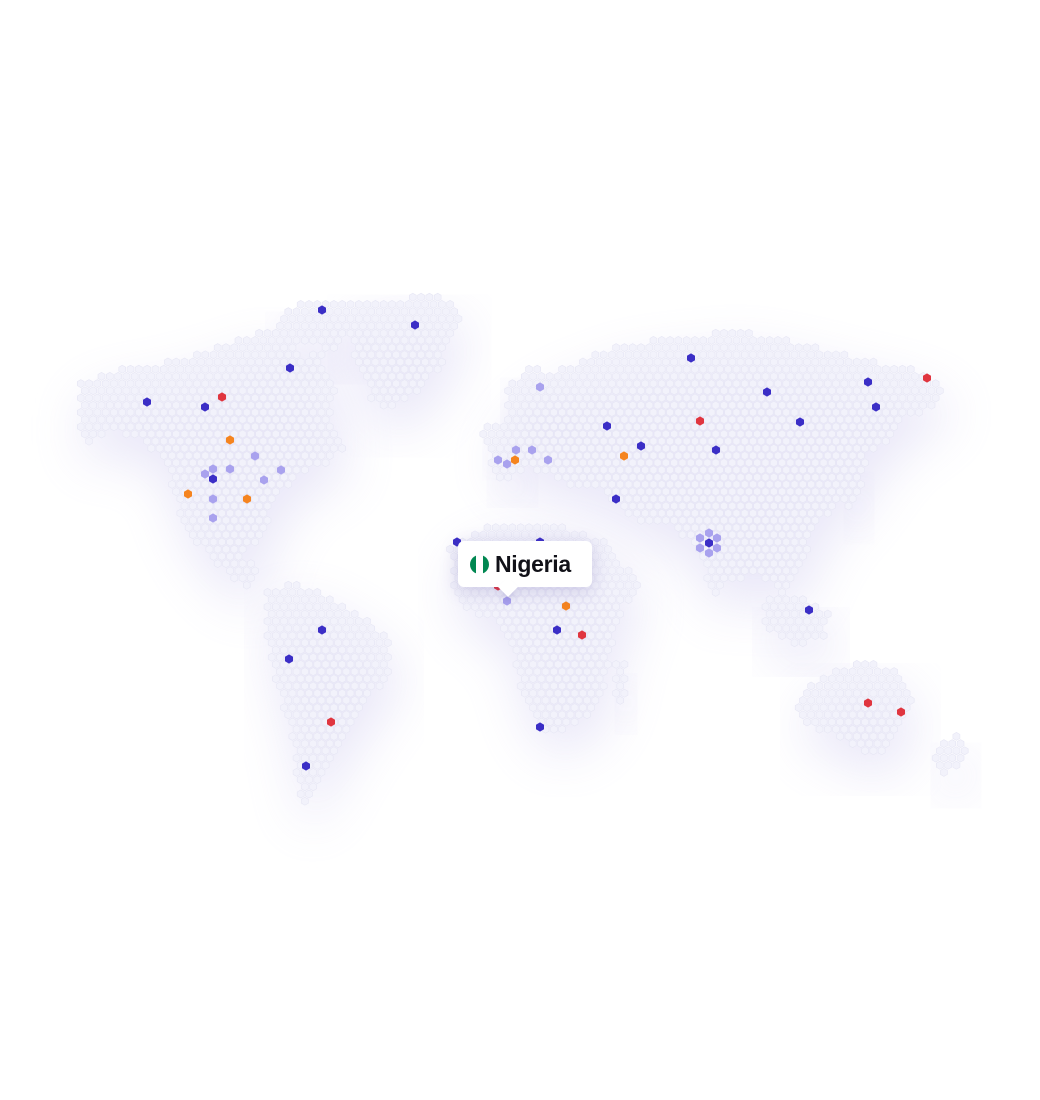 This screenshot has height=1100, width=1040. Describe the element at coordinates (582, 635) in the screenshot. I see `marker-red-africa` at that location.